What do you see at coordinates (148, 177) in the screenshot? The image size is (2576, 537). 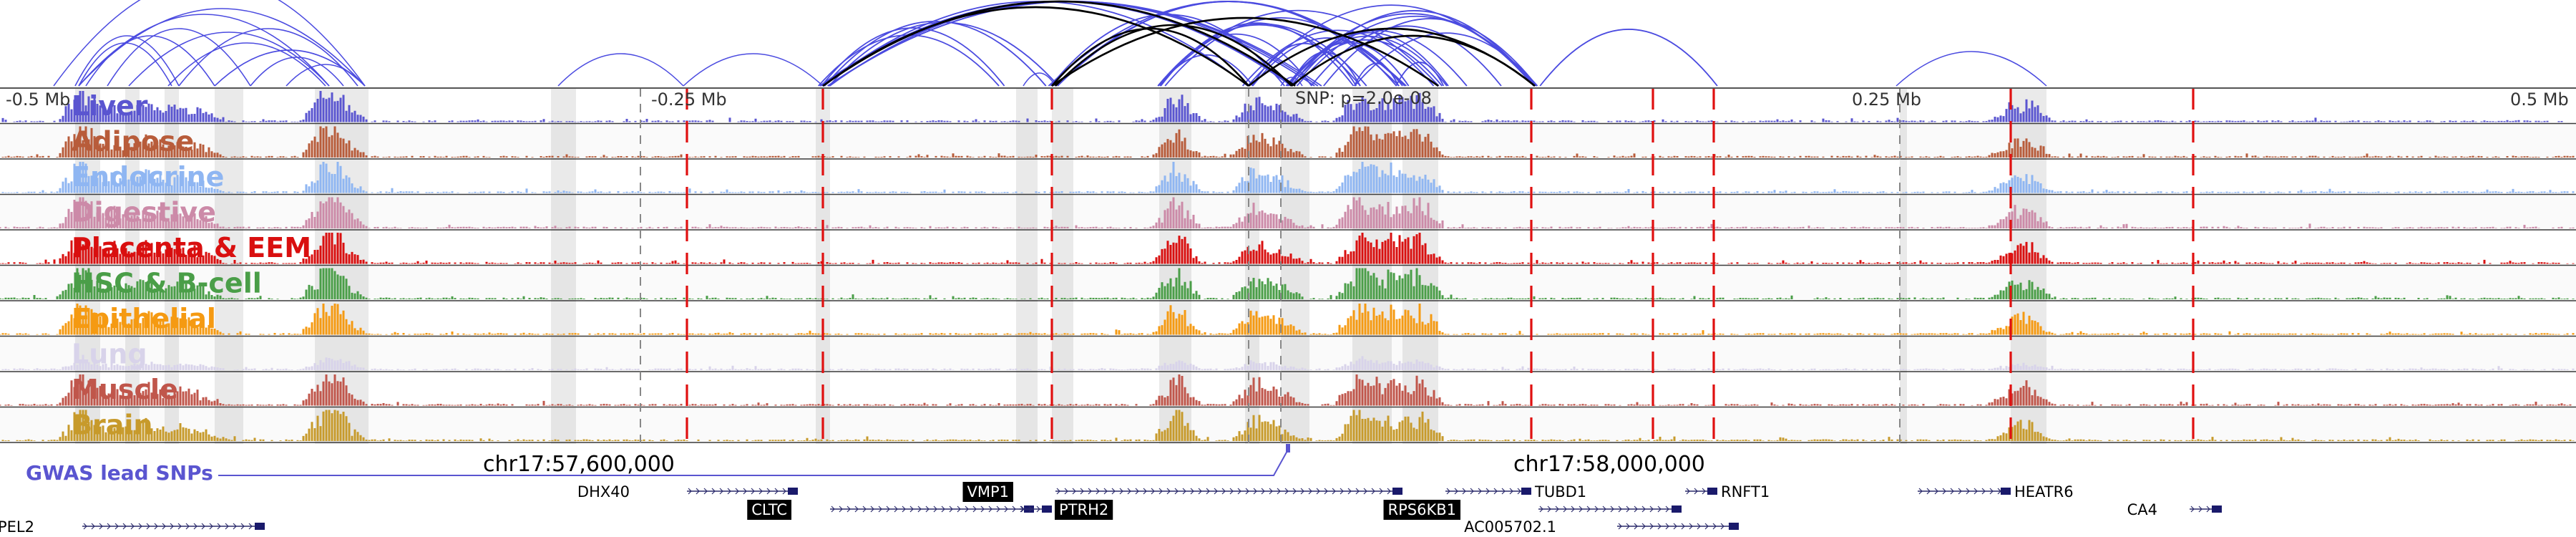 I see `track-label: Endocrine` at bounding box center [148, 177].